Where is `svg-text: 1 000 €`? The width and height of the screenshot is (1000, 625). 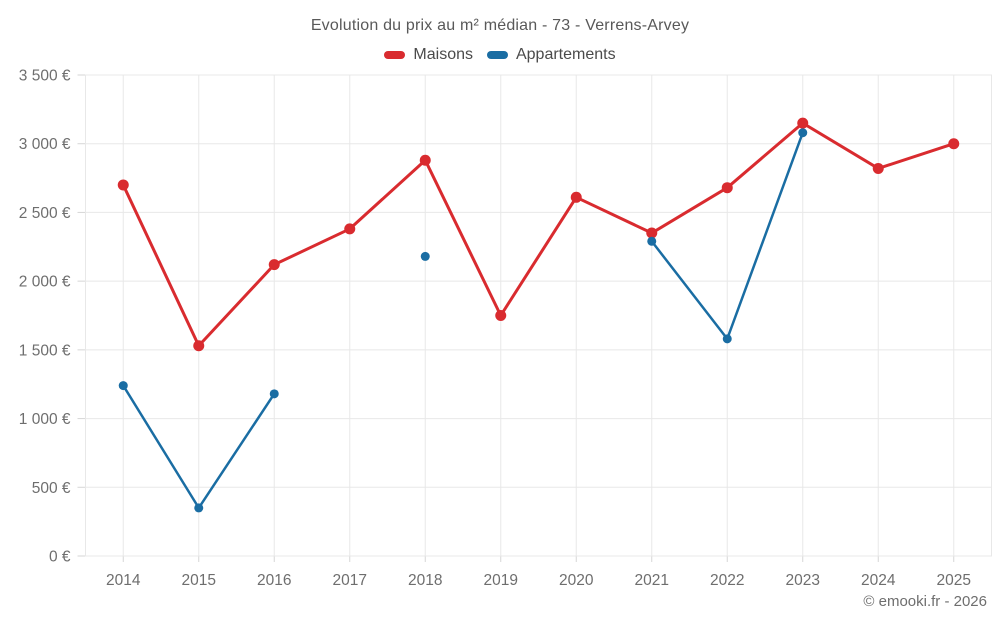 svg-text: 1 000 € is located at coordinates (45, 419).